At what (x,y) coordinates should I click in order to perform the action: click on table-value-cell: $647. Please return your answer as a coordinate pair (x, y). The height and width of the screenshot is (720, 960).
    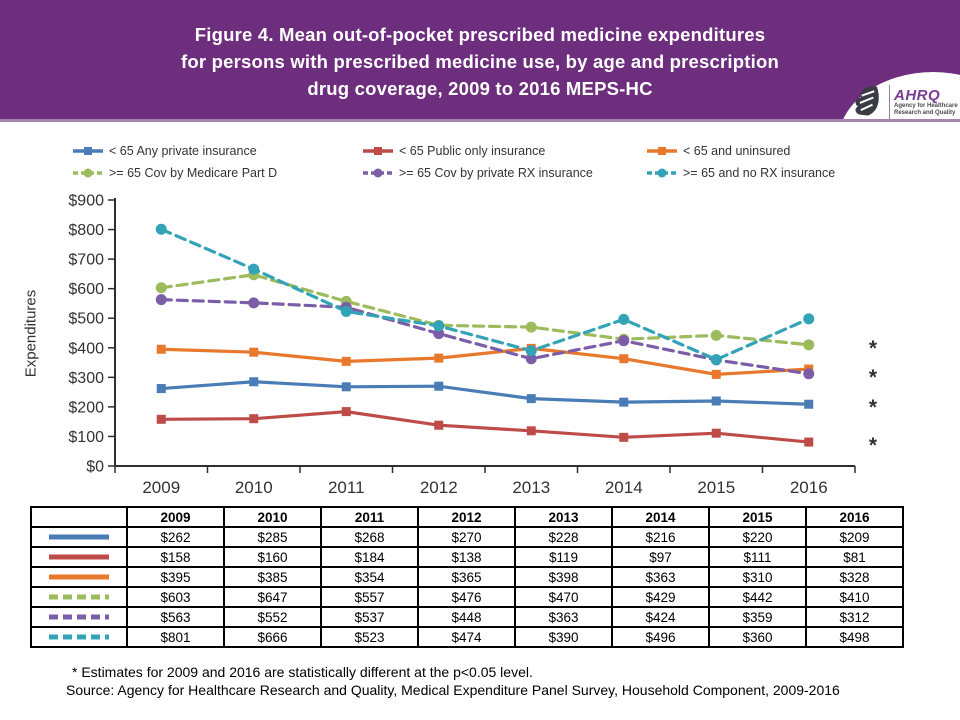
    Looking at the image, I should click on (272, 597).